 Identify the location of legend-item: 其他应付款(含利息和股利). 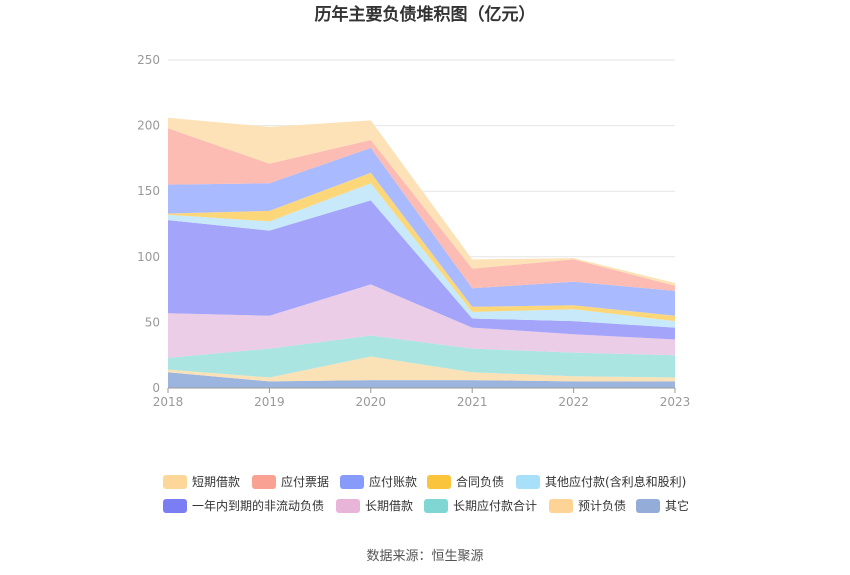
(601, 481).